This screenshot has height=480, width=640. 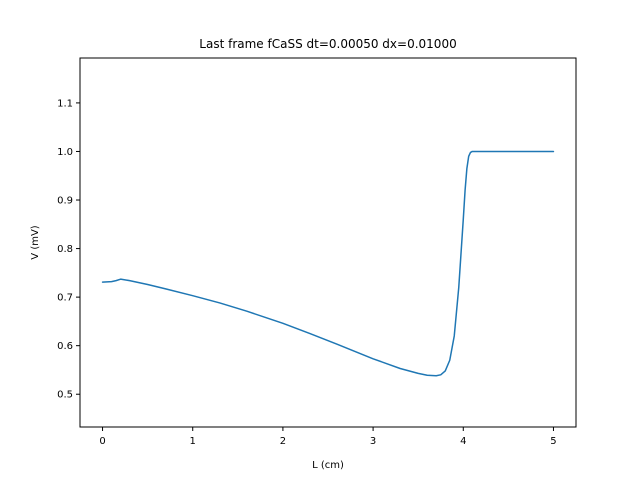 I want to click on y-tick-label: 0.7, so click(x=65, y=298).